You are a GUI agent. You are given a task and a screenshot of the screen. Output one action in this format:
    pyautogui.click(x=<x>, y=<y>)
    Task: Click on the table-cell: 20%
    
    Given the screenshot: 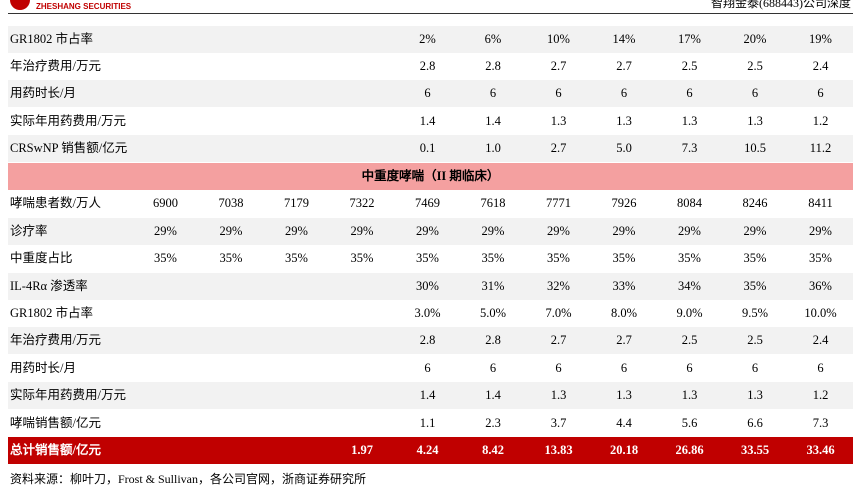 What is the action you would take?
    pyautogui.click(x=755, y=38)
    